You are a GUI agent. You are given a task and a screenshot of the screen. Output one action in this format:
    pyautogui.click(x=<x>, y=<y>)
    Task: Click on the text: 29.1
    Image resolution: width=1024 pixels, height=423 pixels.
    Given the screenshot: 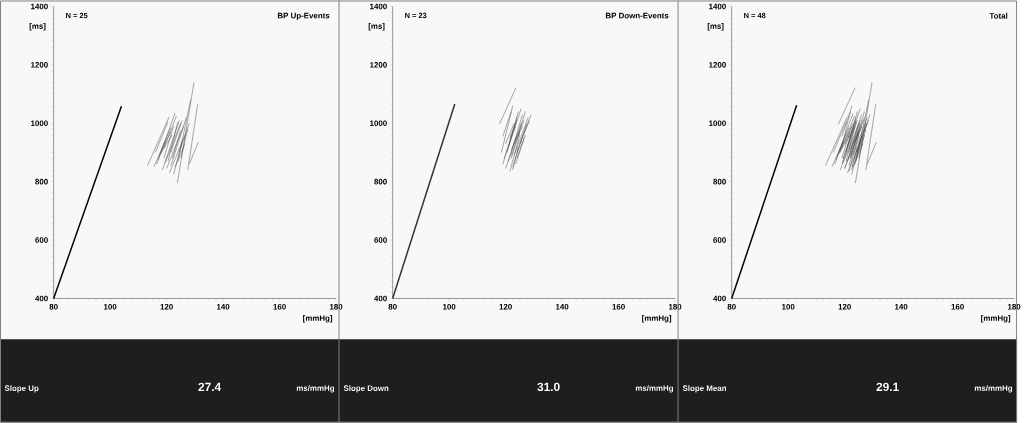 What is the action you would take?
    pyautogui.click(x=887, y=387)
    